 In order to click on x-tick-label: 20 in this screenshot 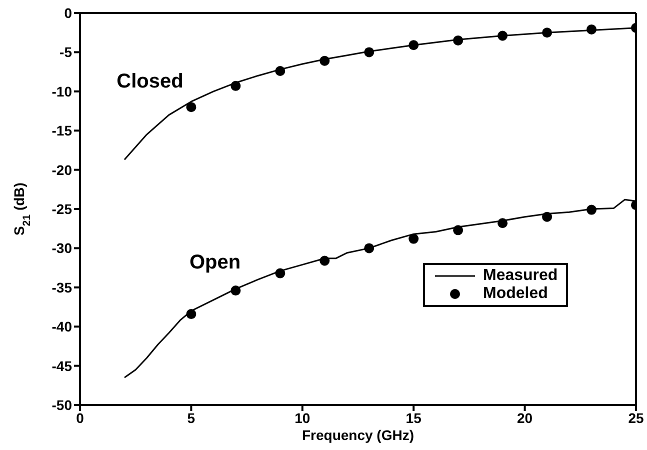, I will do `click(525, 418)`.